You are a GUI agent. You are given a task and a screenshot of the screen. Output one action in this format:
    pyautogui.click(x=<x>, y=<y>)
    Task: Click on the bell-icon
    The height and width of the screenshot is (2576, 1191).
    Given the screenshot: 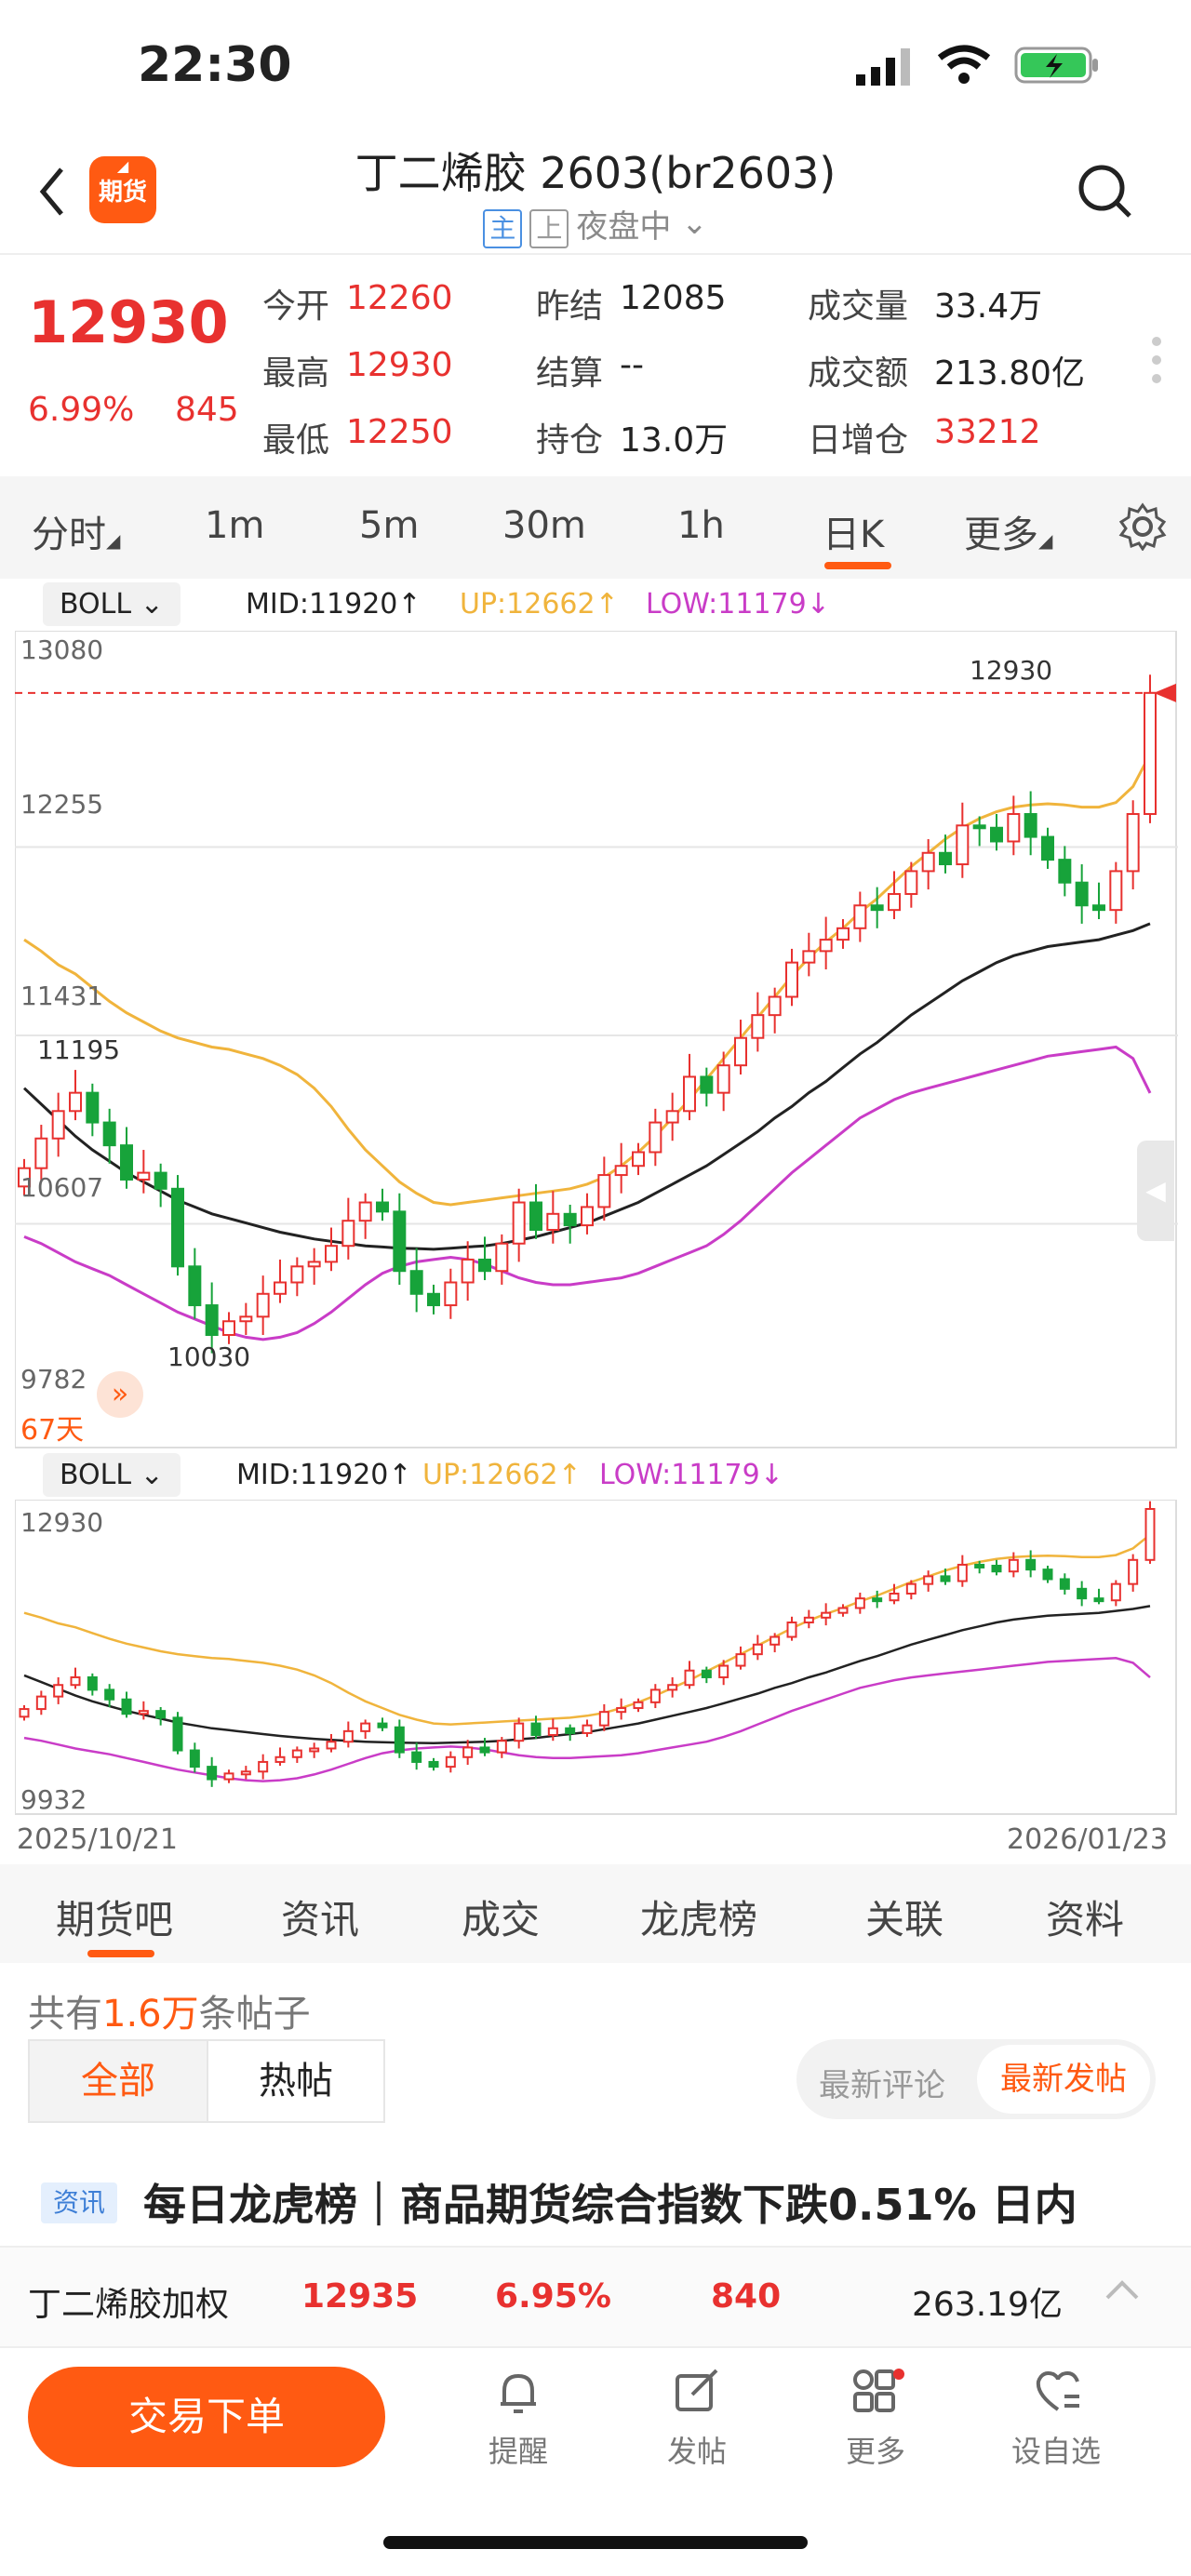 What is the action you would take?
    pyautogui.click(x=518, y=2394)
    